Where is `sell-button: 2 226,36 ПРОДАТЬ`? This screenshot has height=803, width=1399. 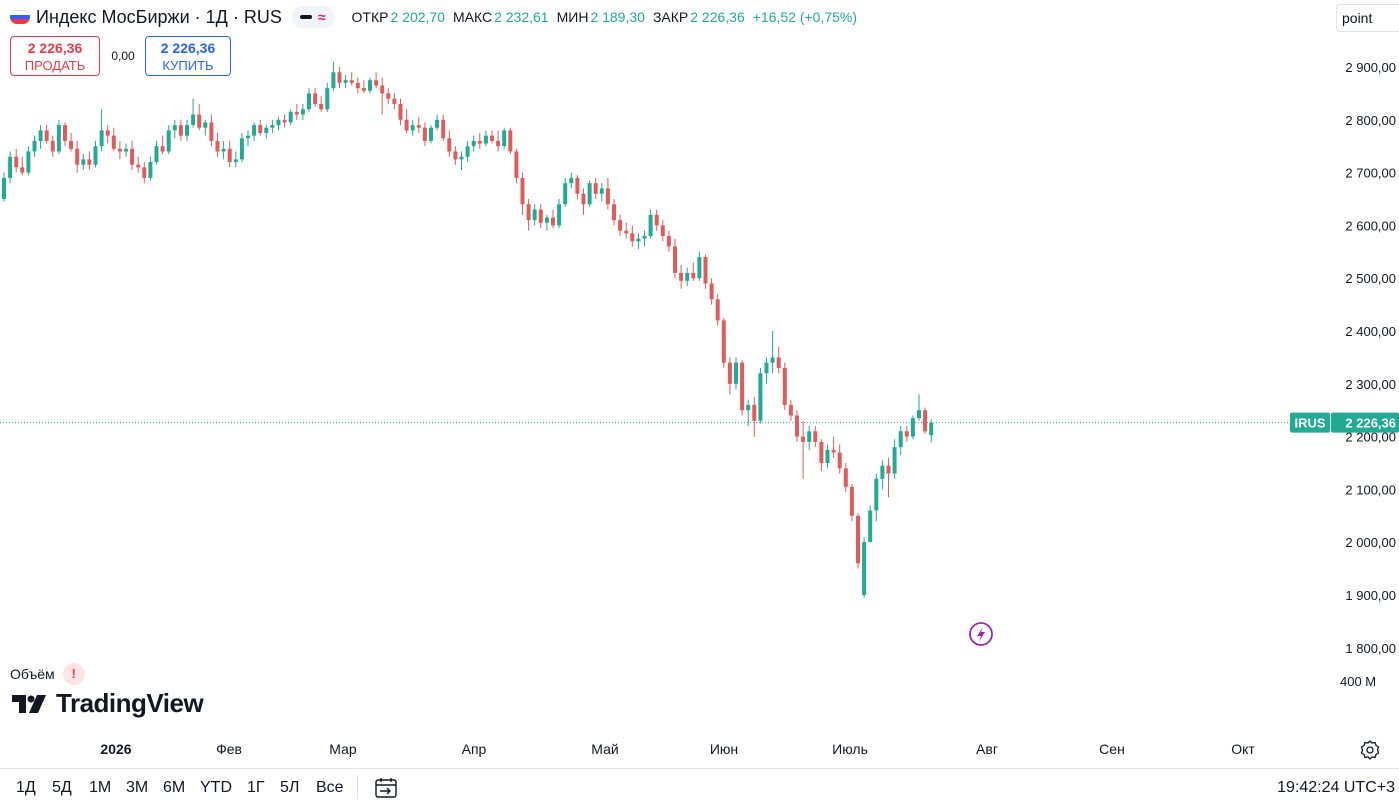
sell-button: 2 226,36 ПРОДАТЬ is located at coordinates (55, 56).